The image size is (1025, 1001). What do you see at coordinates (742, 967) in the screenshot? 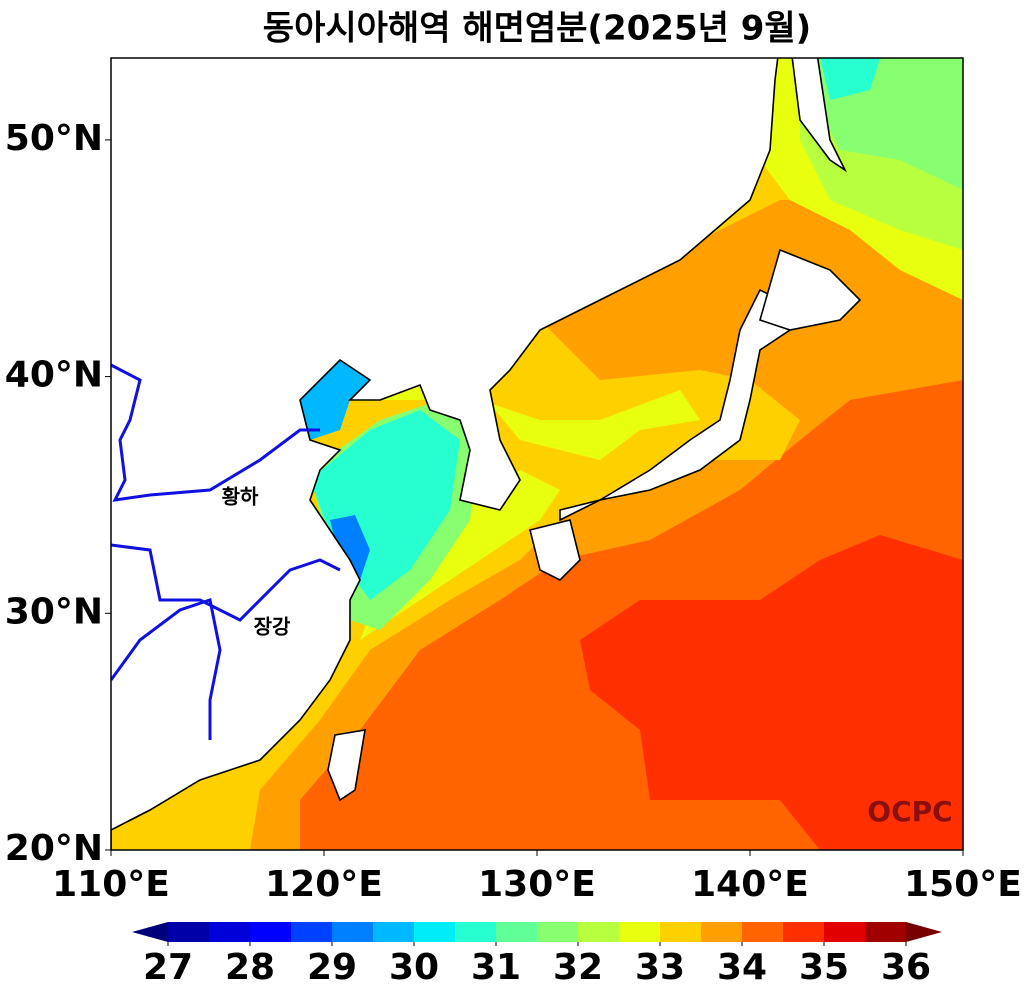
I see `colorbar-tick-label: 34` at bounding box center [742, 967].